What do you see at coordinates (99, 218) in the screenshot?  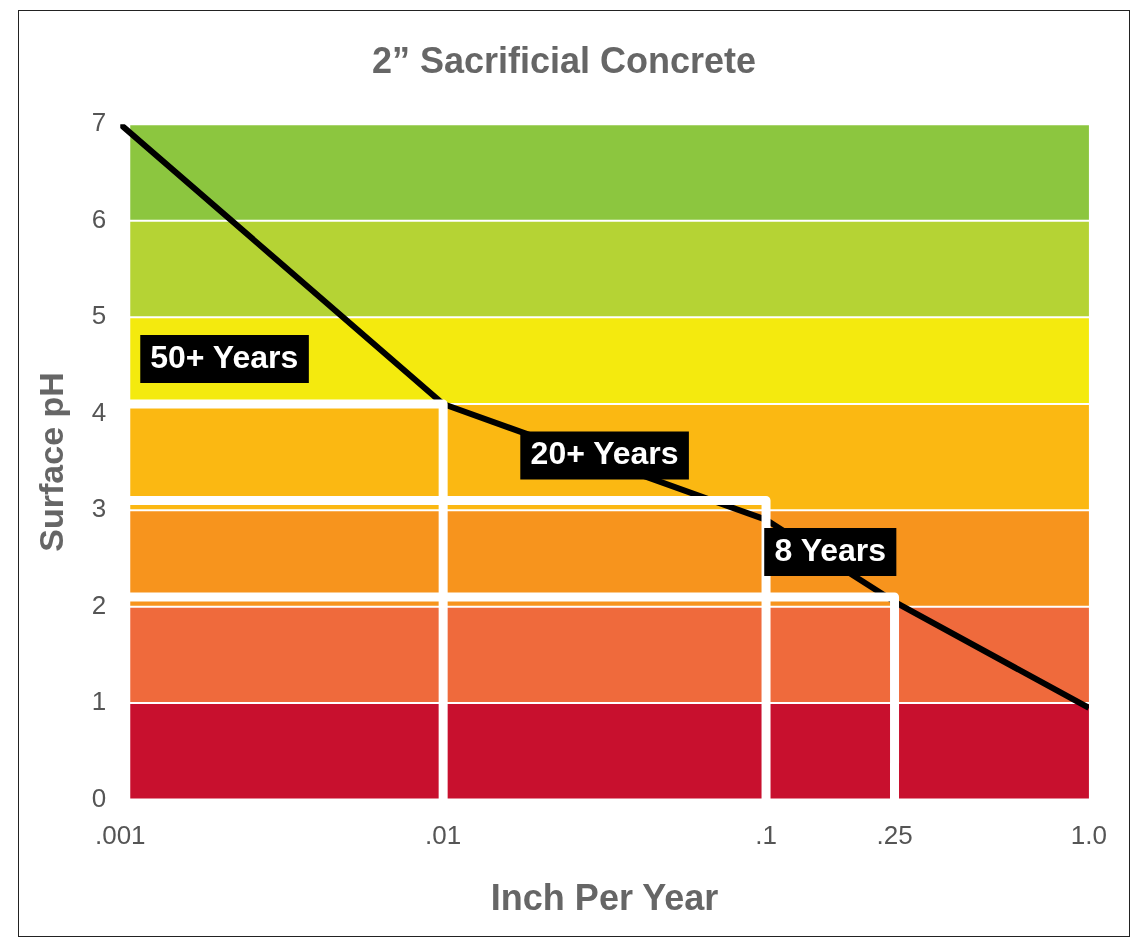 I see `y-tick-label: 6` at bounding box center [99, 218].